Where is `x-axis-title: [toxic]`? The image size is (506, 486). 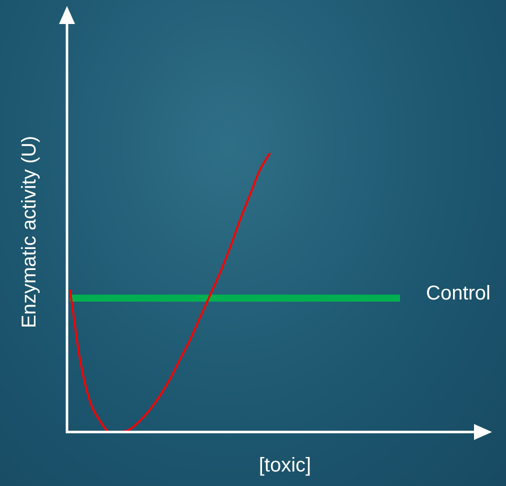 x-axis-title: [toxic] is located at coordinates (285, 465).